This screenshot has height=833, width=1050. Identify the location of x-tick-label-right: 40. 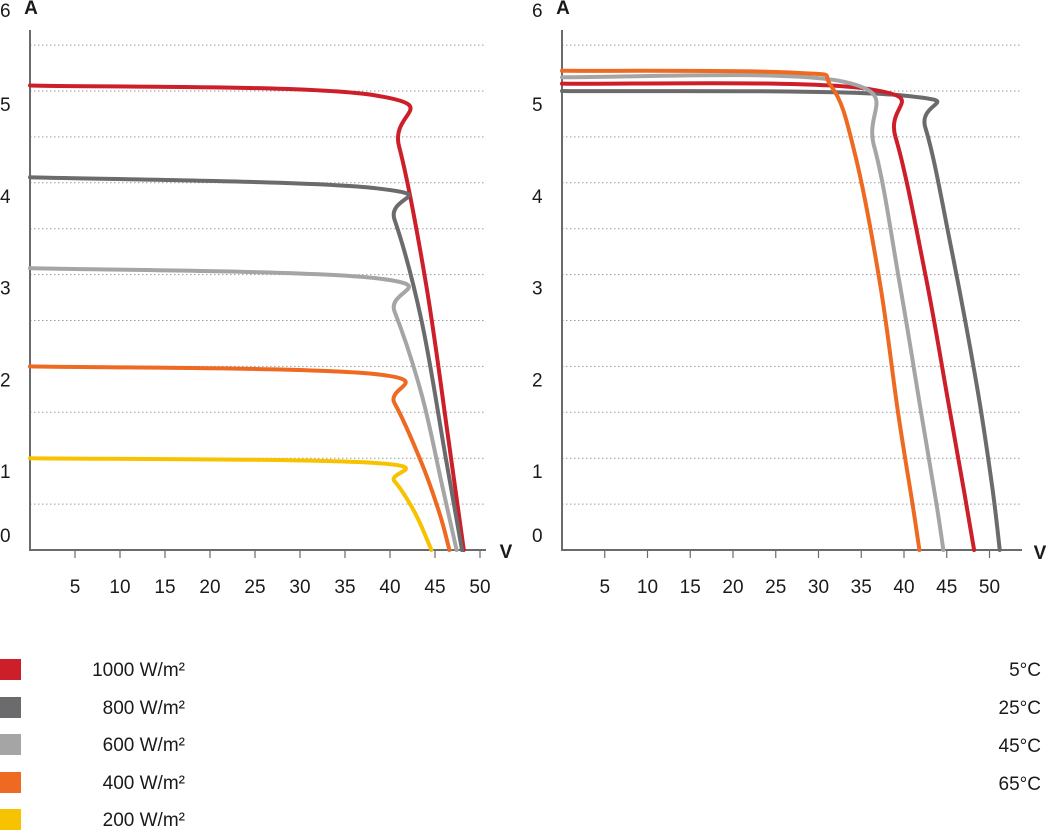
(903, 587).